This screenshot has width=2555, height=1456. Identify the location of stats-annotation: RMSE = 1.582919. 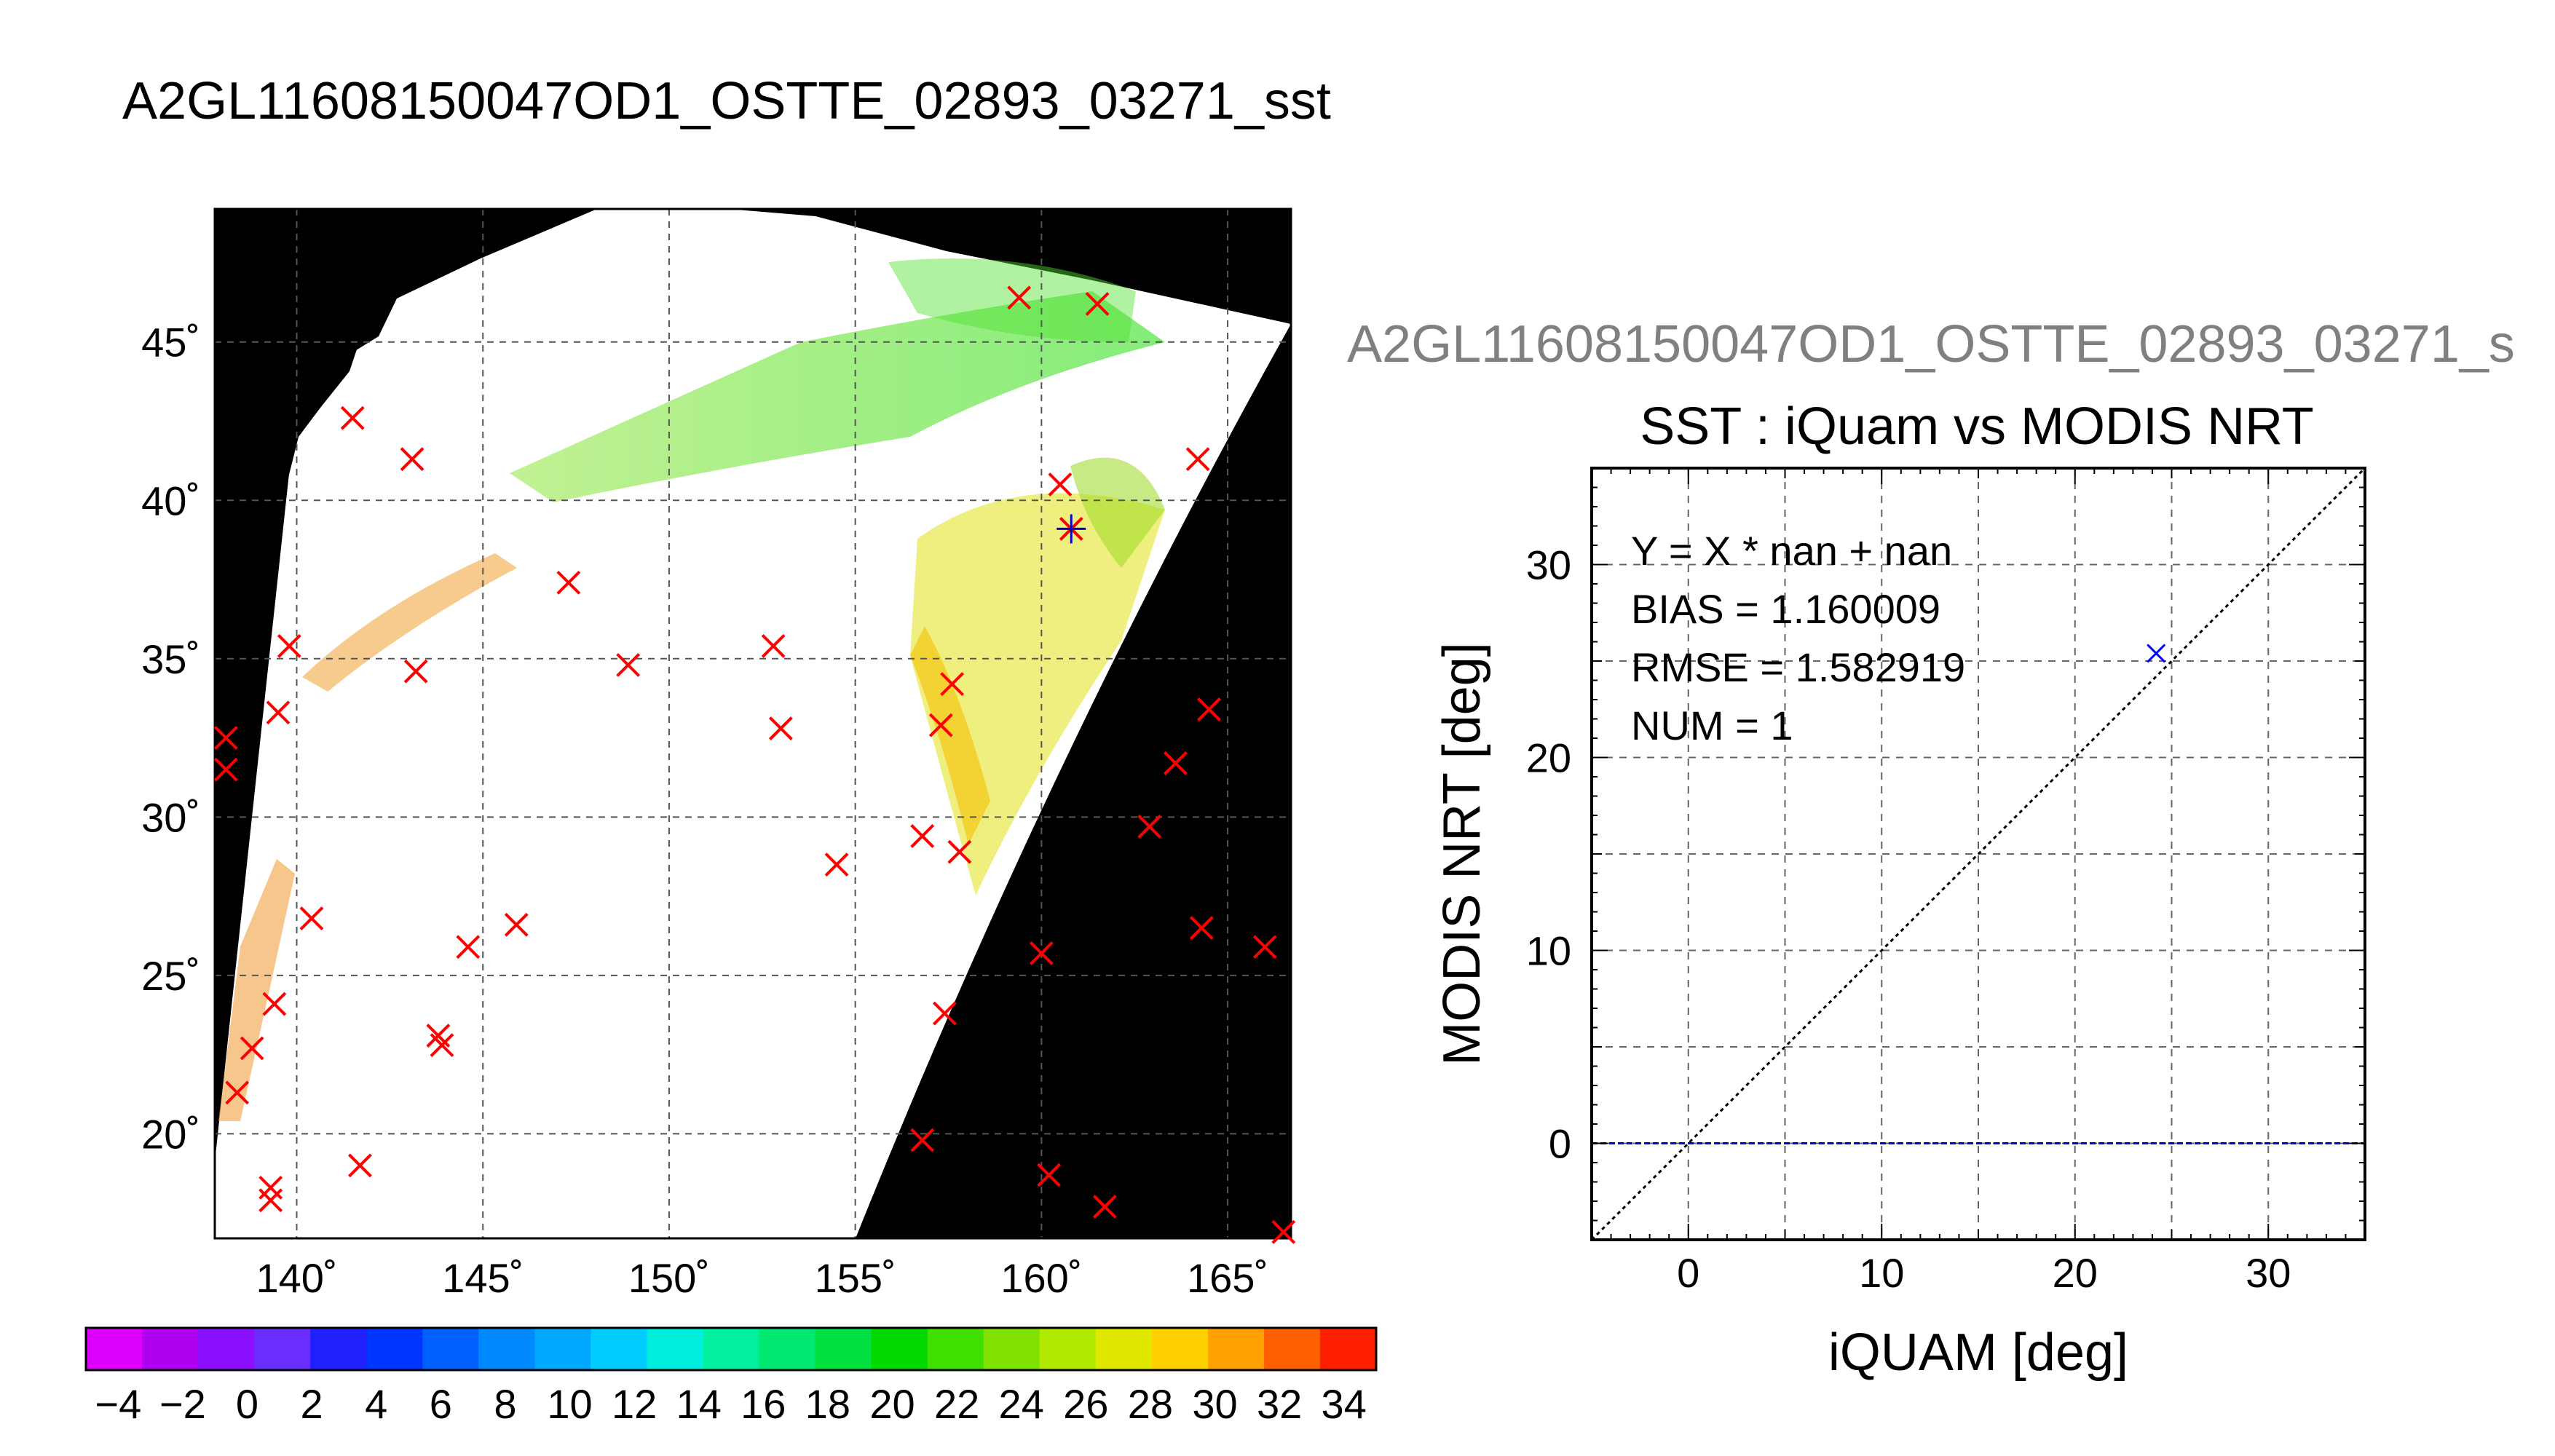
(1798, 667).